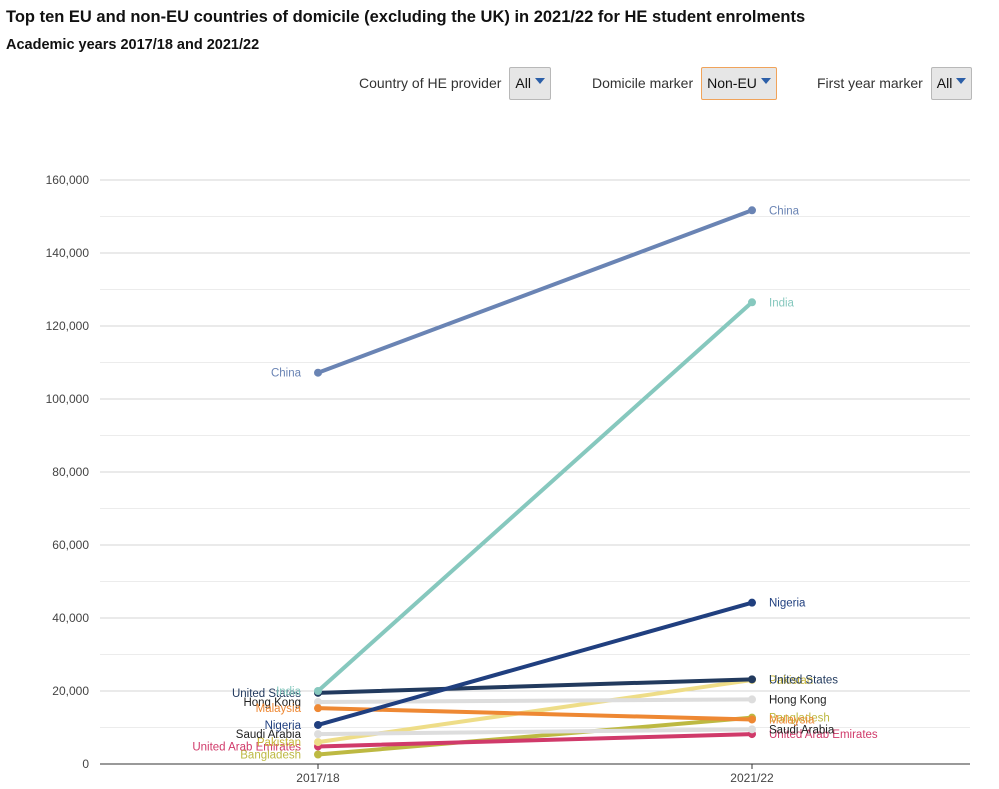  Describe the element at coordinates (70, 618) in the screenshot. I see `y-tick-label: 40,000` at that location.